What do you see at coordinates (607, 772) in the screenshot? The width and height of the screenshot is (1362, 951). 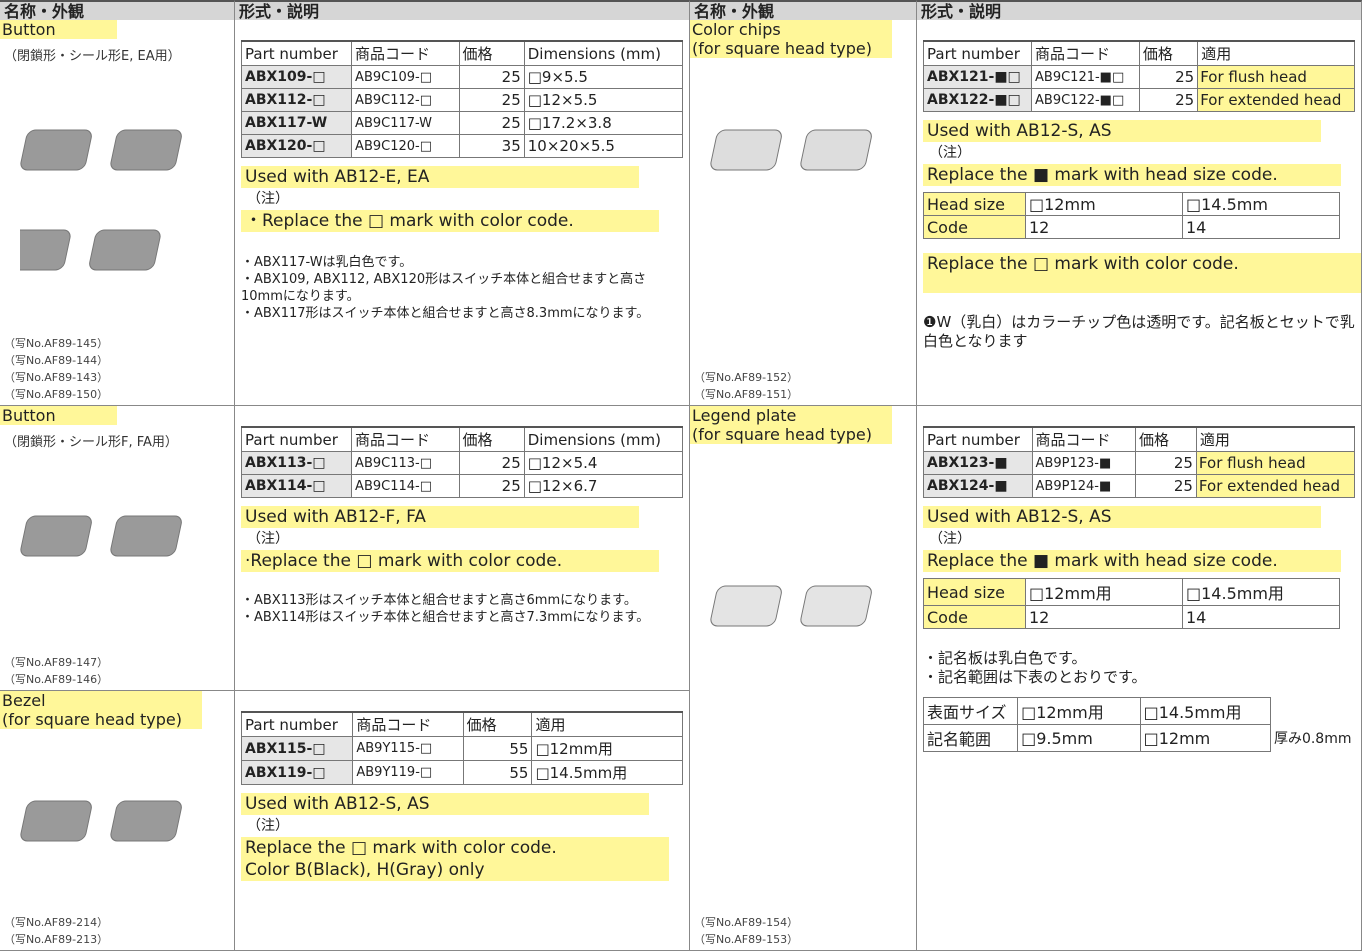 I see `table-cell: □14.5mm用` at bounding box center [607, 772].